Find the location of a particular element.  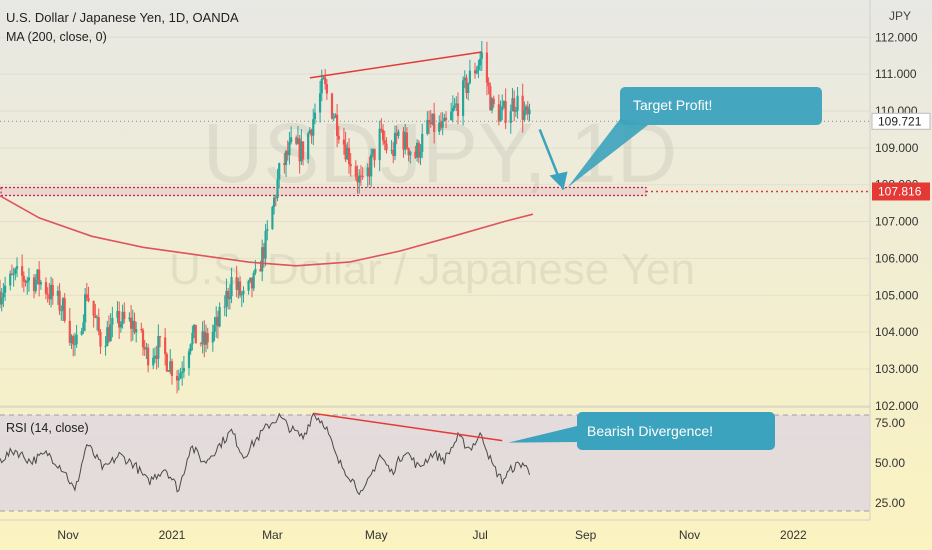

divergence-callout-box is located at coordinates (676, 431).